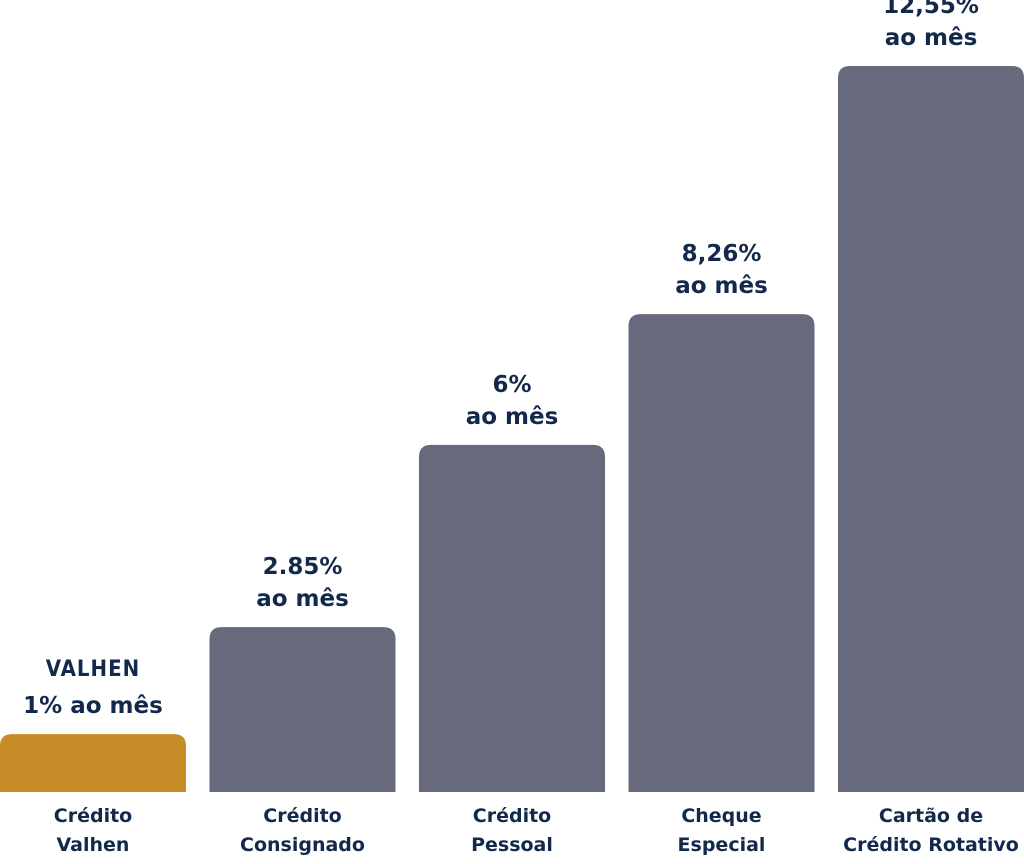 The image size is (1024, 864). What do you see at coordinates (931, 830) in the screenshot?
I see `x-tick-label: Cartão de Crédito Rotativo` at bounding box center [931, 830].